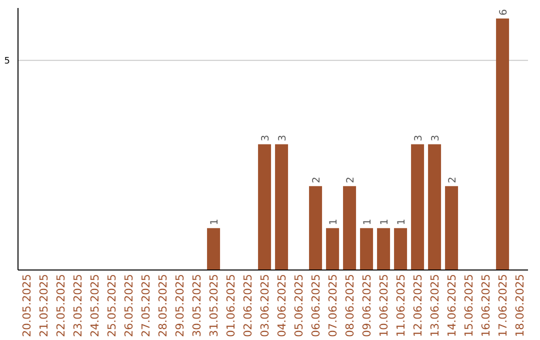 The width and height of the screenshot is (540, 340). What do you see at coordinates (27, 305) in the screenshot?
I see `x-tick-label: 20.05.2025` at bounding box center [27, 305].